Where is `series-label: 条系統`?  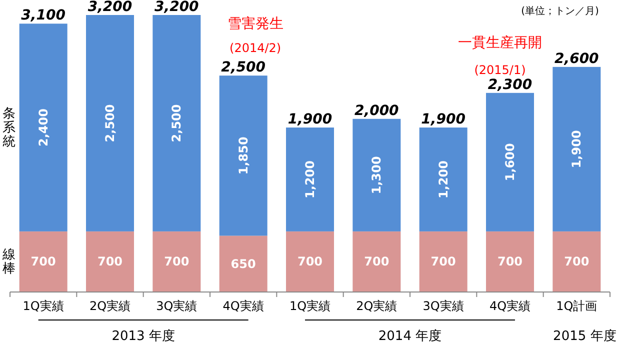
series-label: 条系統 is located at coordinates (9, 128).